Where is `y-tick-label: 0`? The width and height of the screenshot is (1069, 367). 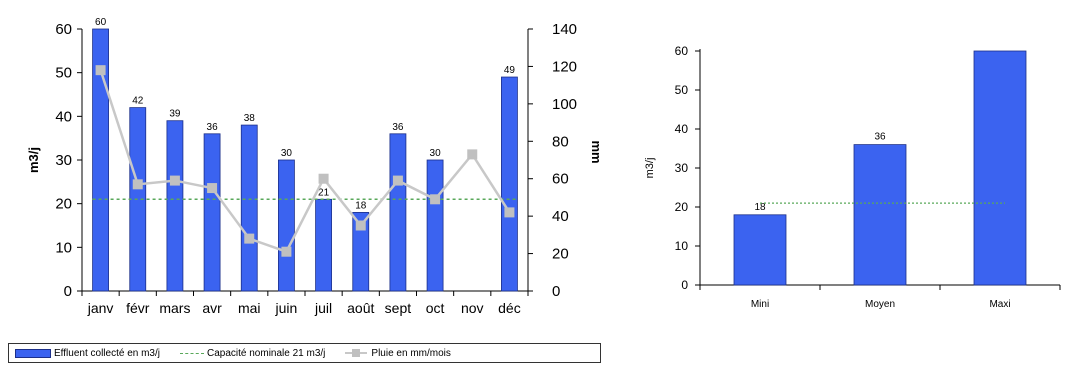
y-tick-label: 0 is located at coordinates (68, 291).